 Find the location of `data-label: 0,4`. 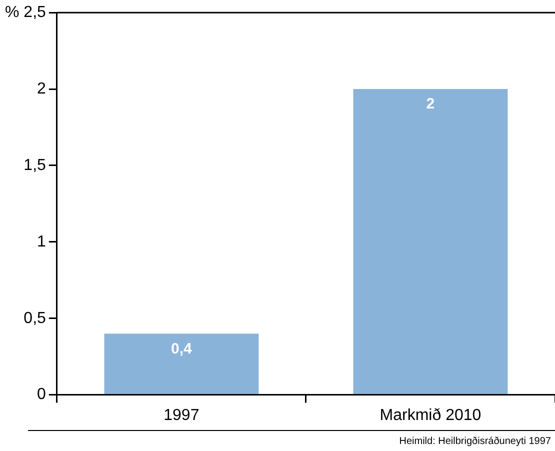

data-label: 0,4 is located at coordinates (182, 349).